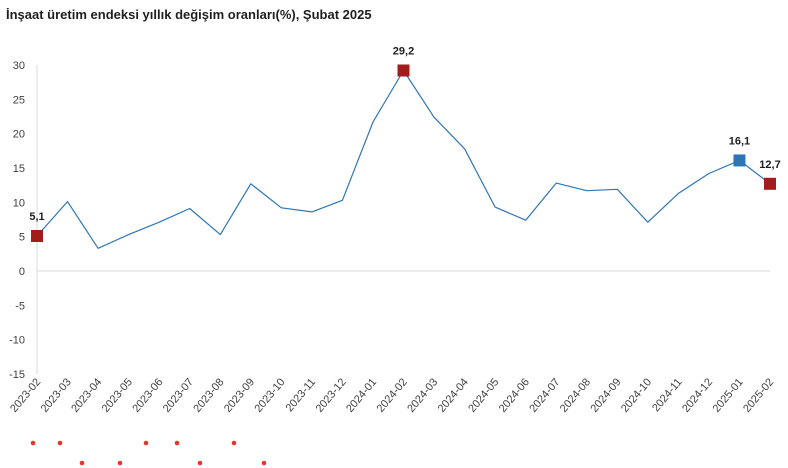 The image size is (788, 468). Describe the element at coordinates (17, 375) in the screenshot. I see `y-tick-label: -15` at that location.